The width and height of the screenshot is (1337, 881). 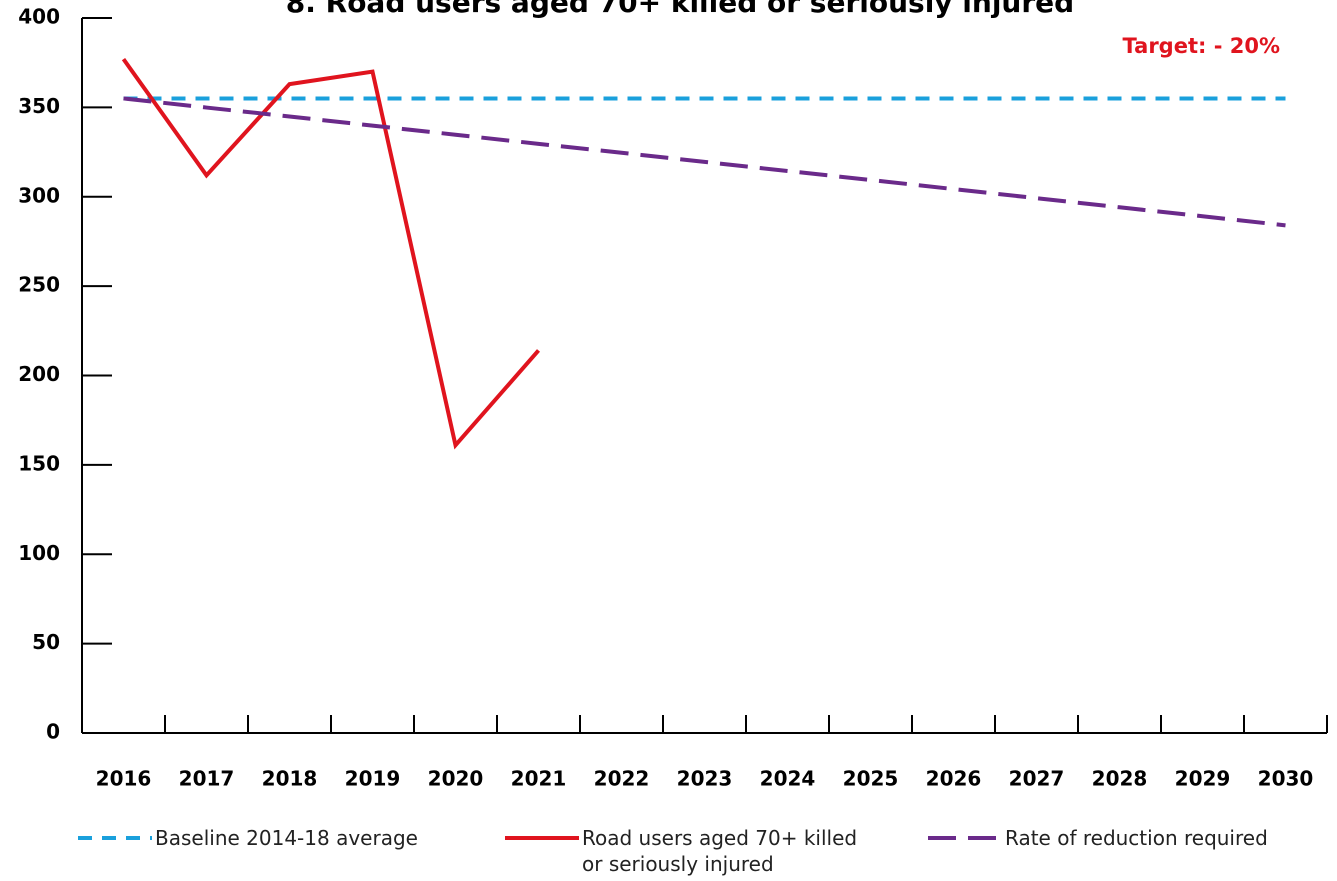 What do you see at coordinates (46, 642) in the screenshot?
I see `y-tick-label: 50` at bounding box center [46, 642].